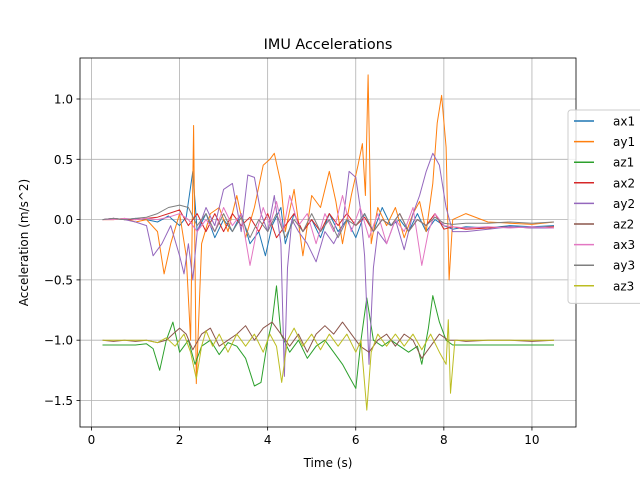 The width and height of the screenshot is (640, 480). Describe the element at coordinates (623, 286) in the screenshot. I see `legend-label-az3: az3` at that location.